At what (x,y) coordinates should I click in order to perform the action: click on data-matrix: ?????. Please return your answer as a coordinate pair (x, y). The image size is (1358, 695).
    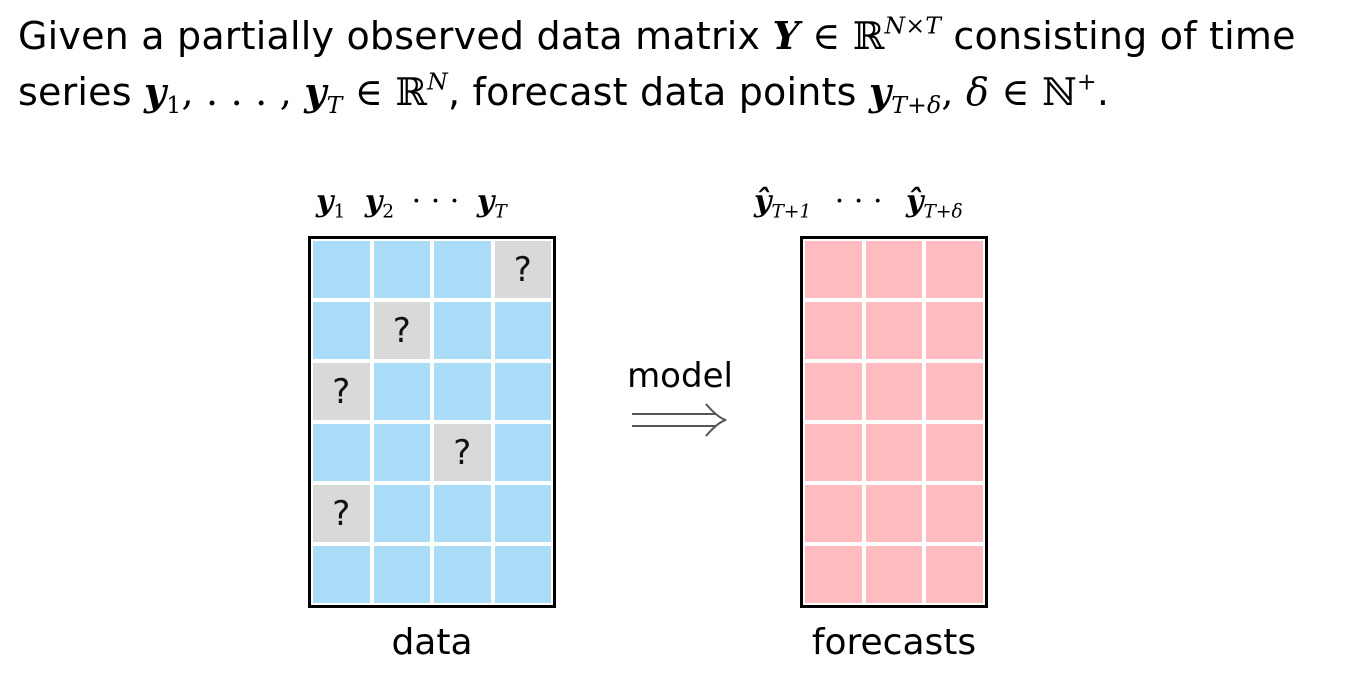
    Looking at the image, I should click on (432, 422).